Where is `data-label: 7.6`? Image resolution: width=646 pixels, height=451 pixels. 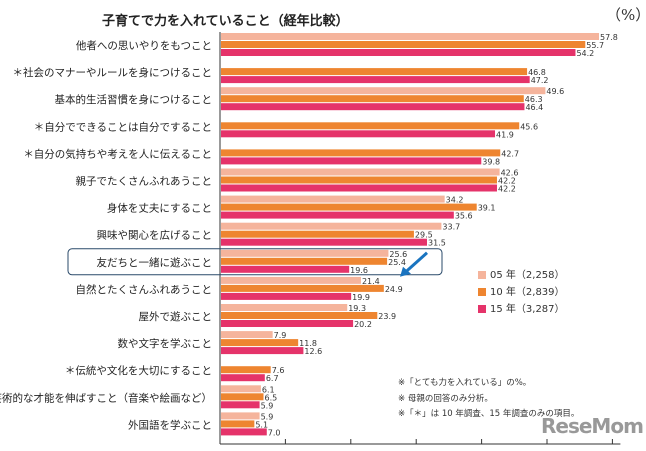
data-label: 7.6 is located at coordinates (278, 370).